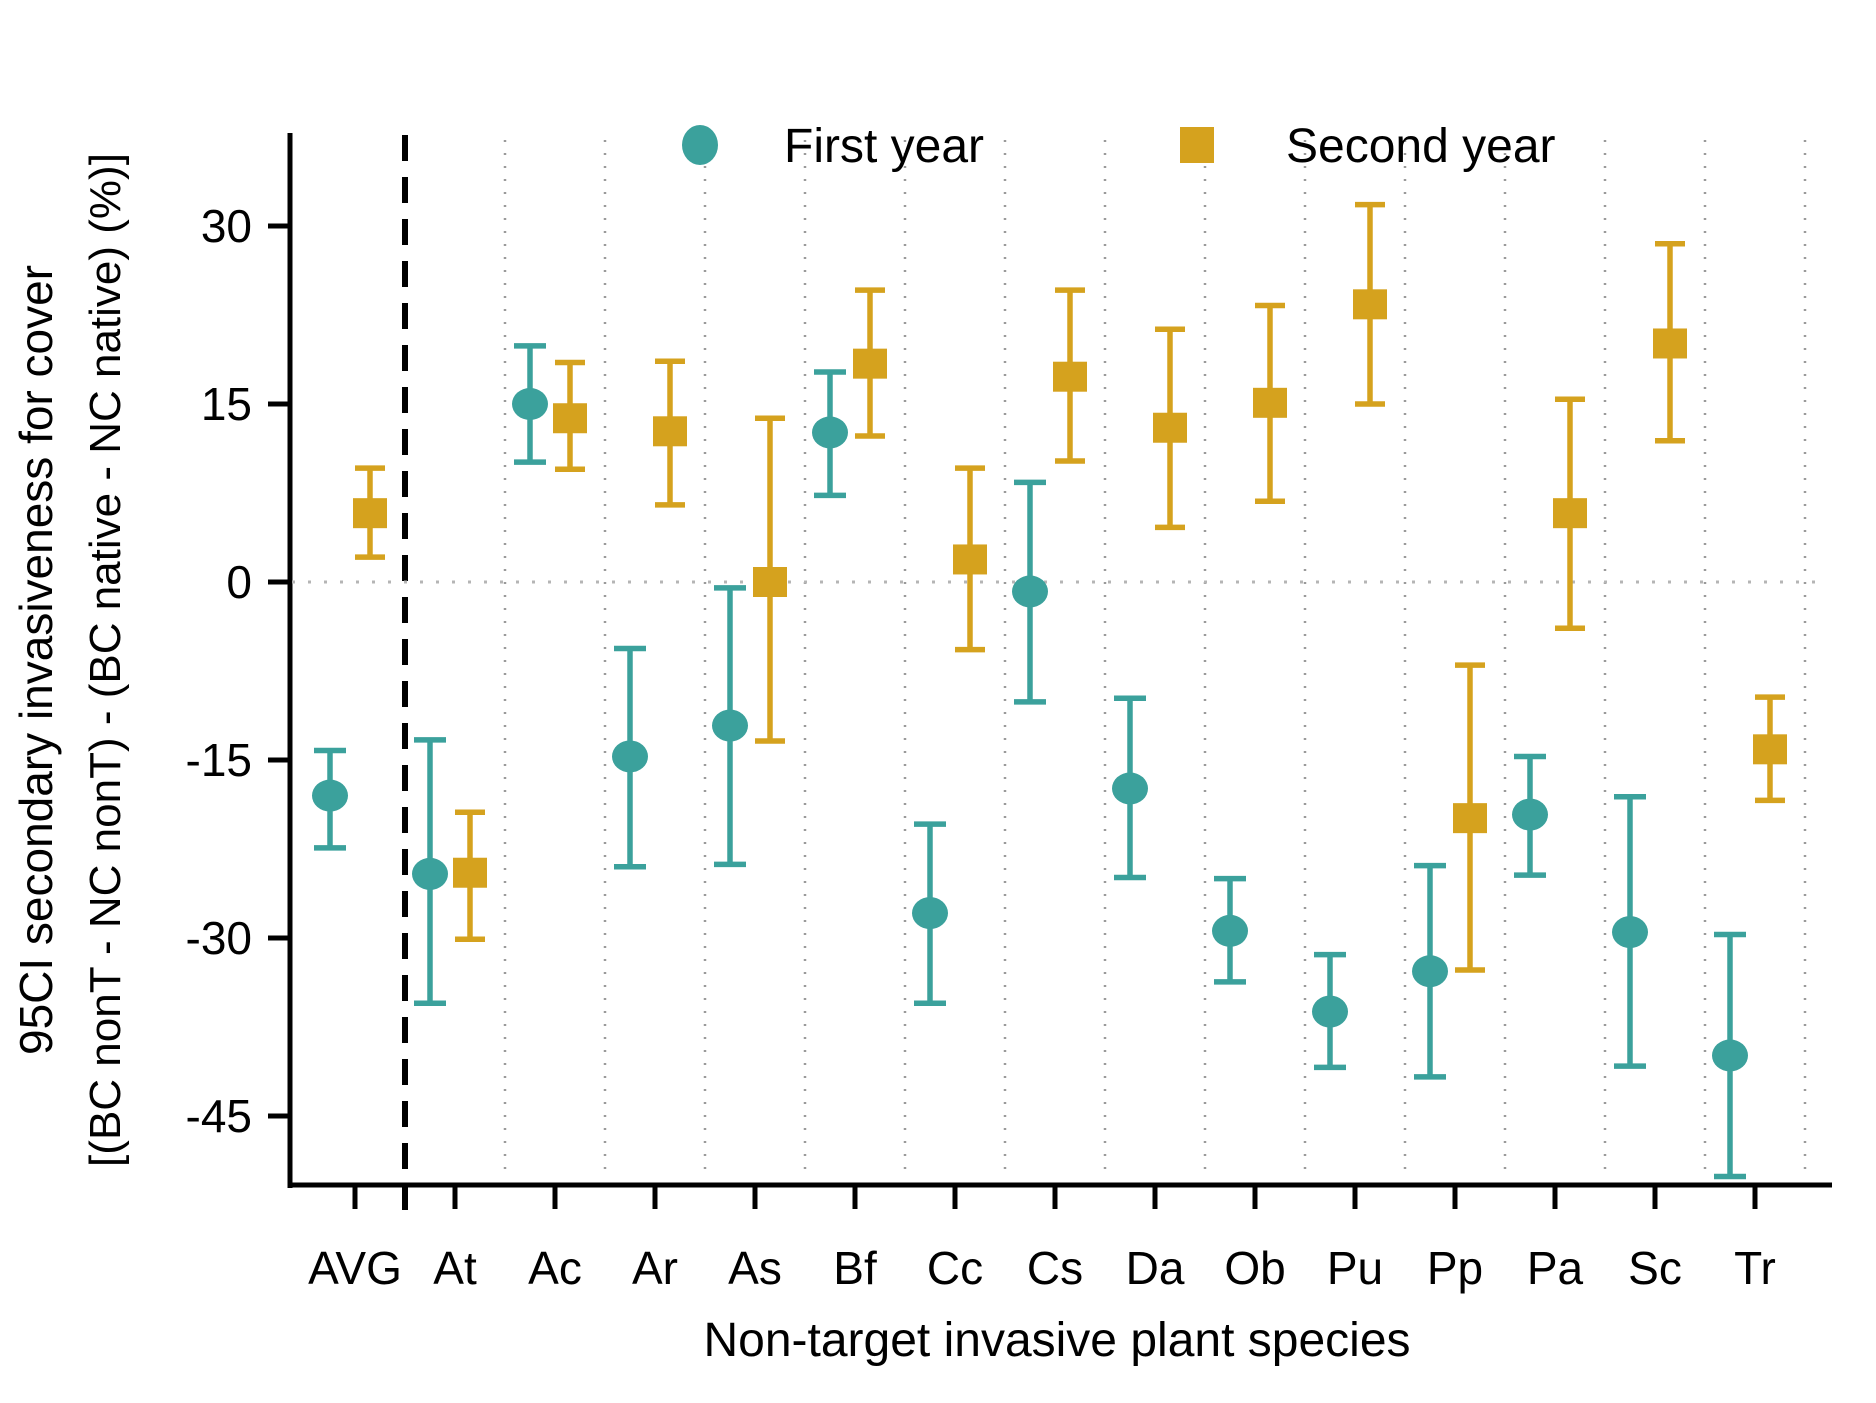 This screenshot has height=1403, width=1876. Describe the element at coordinates (1430, 971) in the screenshot. I see `marker-first-year-pp` at that location.